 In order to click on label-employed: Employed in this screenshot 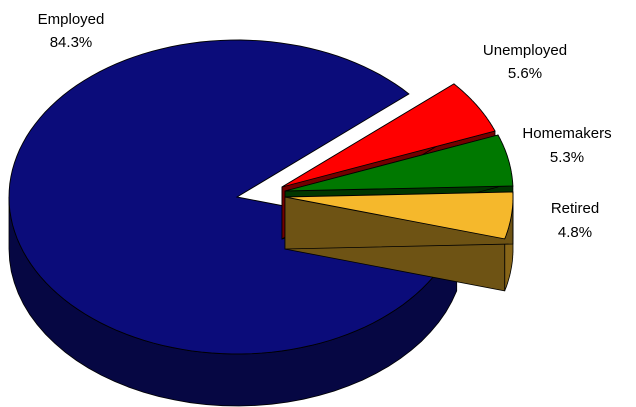, I will do `click(71, 19)`.